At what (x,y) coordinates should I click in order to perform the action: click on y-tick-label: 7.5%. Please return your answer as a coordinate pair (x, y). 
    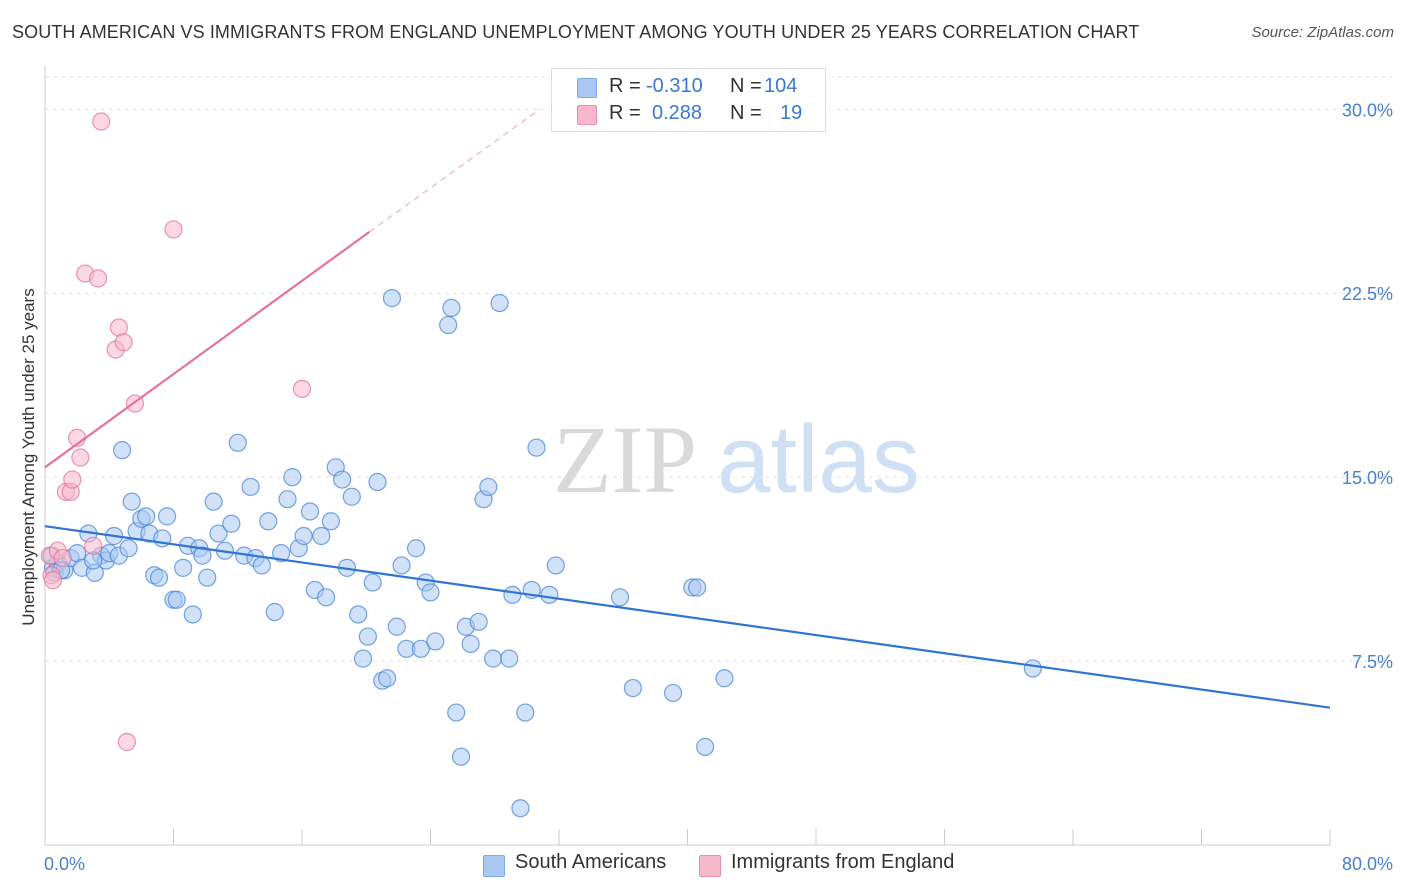
    Looking at the image, I should click on (1372, 662).